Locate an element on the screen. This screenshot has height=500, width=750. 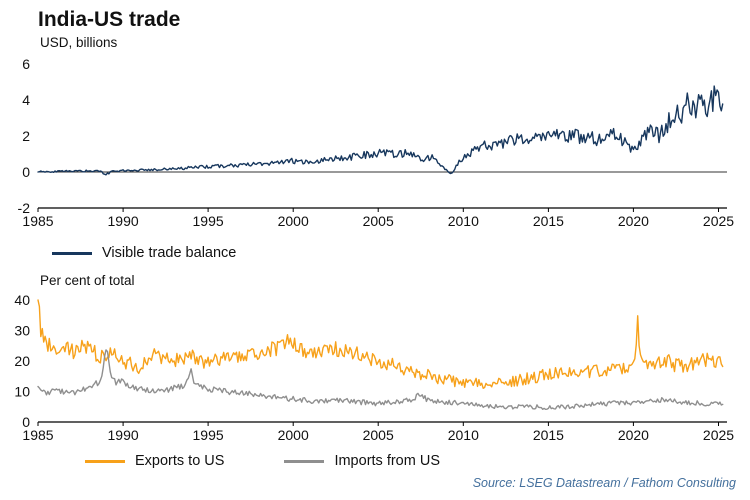
page-title: India-US trade is located at coordinates (109, 19).